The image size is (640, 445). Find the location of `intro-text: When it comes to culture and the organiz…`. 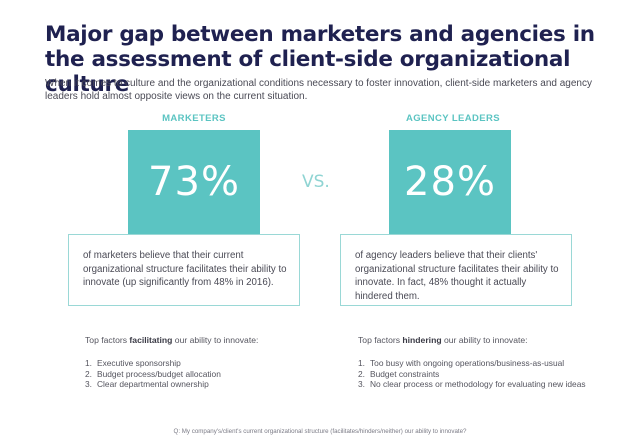

intro-text: When it comes to culture and the organiz… is located at coordinates (318, 90).